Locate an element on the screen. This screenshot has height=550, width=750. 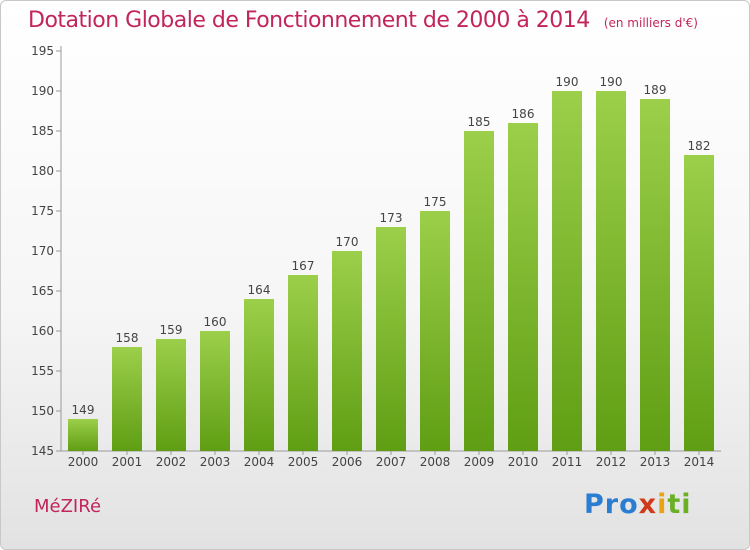
x-tick-label: 2012 is located at coordinates (611, 462).